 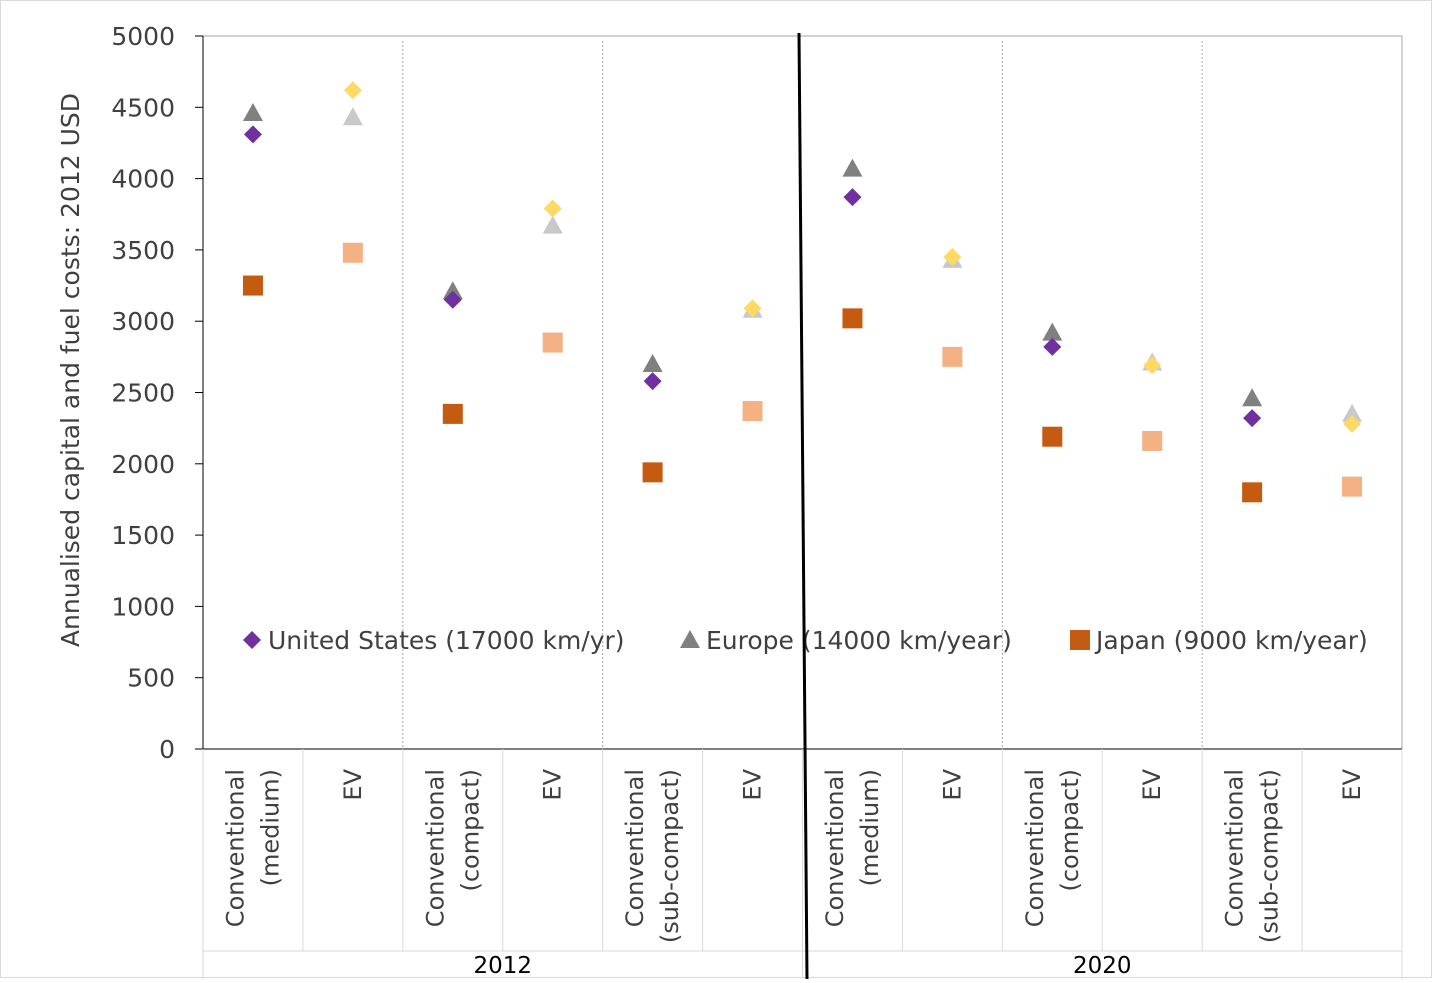 What do you see at coordinates (151, 678) in the screenshot?
I see `y-tick-label: 500` at bounding box center [151, 678].